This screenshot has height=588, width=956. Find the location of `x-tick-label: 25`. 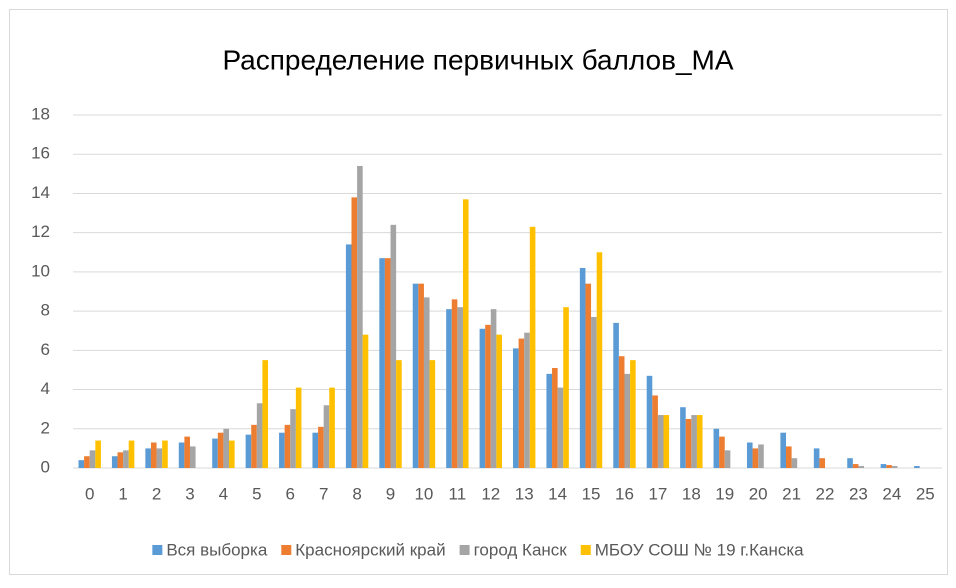

x-tick-label: 25 is located at coordinates (925, 493).